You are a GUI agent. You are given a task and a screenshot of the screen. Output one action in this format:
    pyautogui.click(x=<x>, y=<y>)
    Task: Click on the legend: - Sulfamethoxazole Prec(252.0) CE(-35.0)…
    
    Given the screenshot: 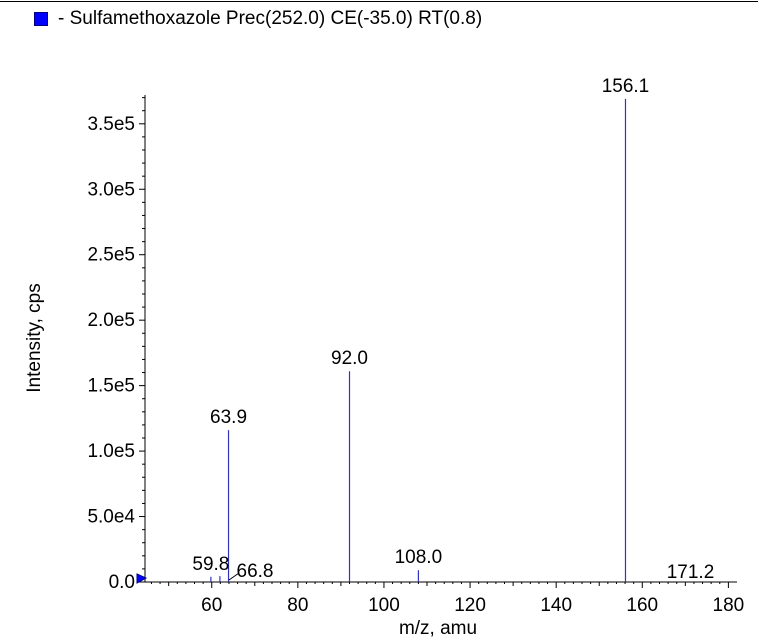 What is the action you would take?
    pyautogui.click(x=258, y=19)
    